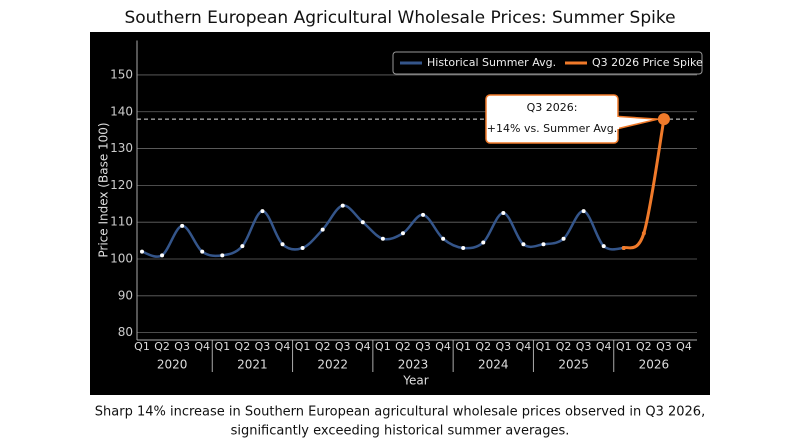 The image size is (800, 447). I want to click on y-tick-label: 90, so click(125, 295).